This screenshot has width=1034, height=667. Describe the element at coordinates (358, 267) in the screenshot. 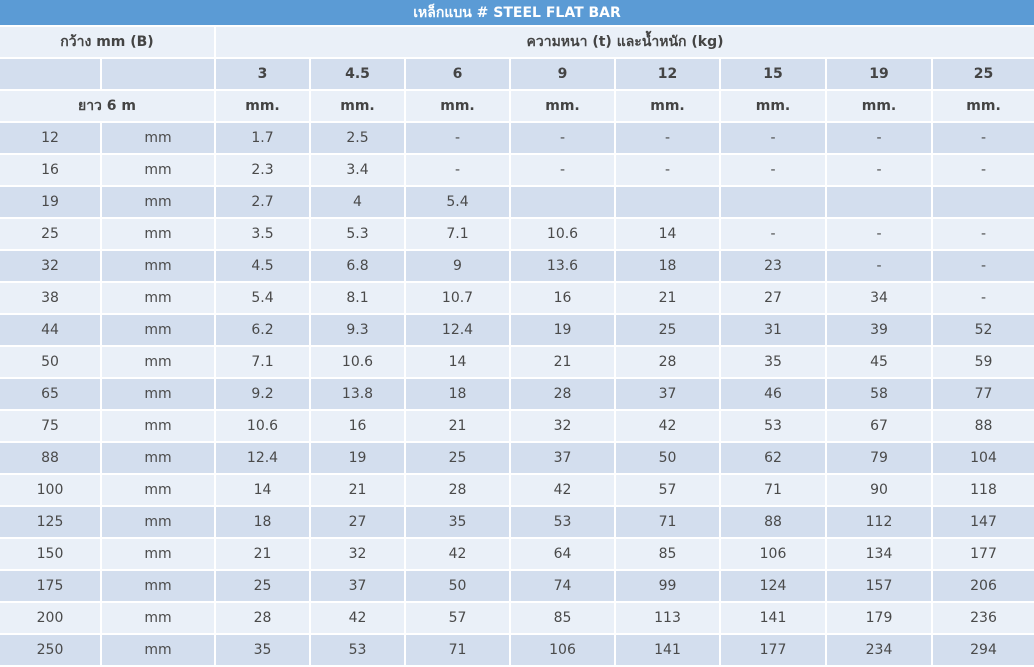

I see `weight-cell: 6.8` at that location.